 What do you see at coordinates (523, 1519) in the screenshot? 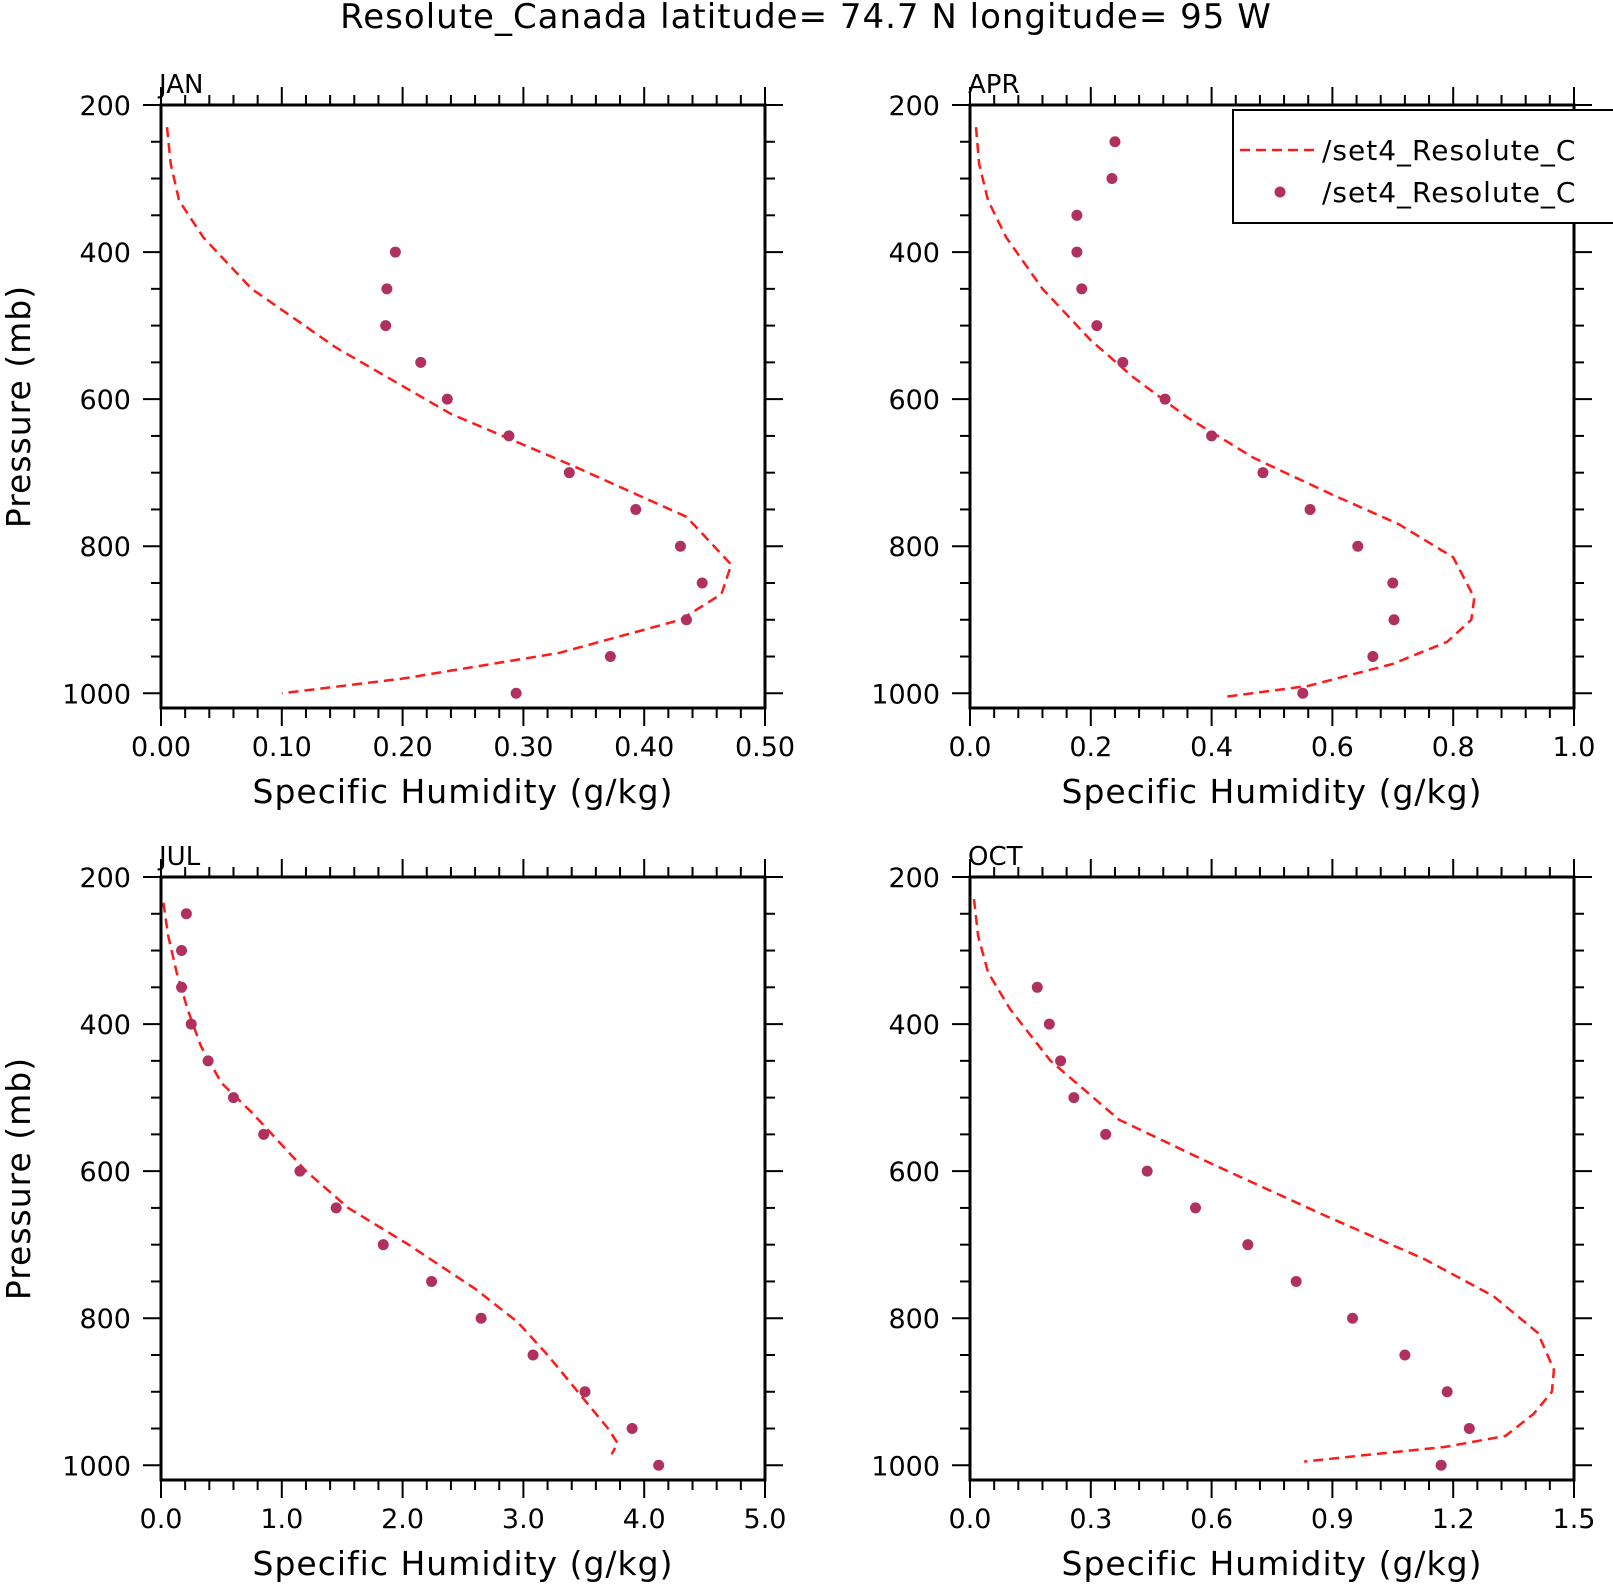
I see `x-tick-label: 3.0` at bounding box center [523, 1519].